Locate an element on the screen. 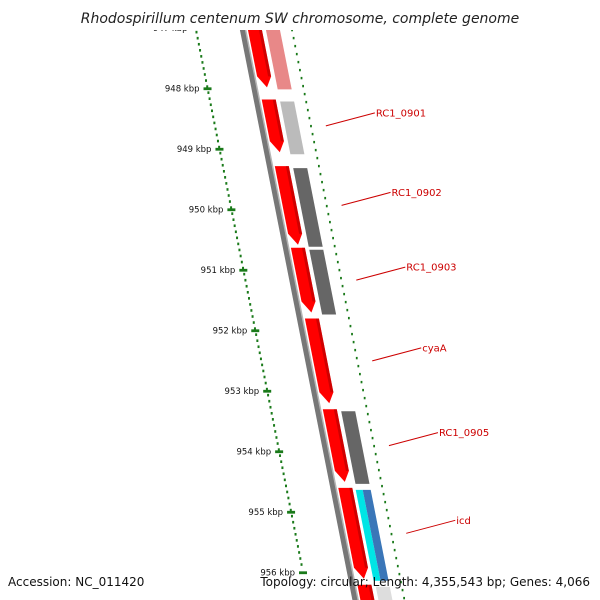 This screenshot has height=600, width=600. tick-label: 950 kbp is located at coordinates (206, 211).